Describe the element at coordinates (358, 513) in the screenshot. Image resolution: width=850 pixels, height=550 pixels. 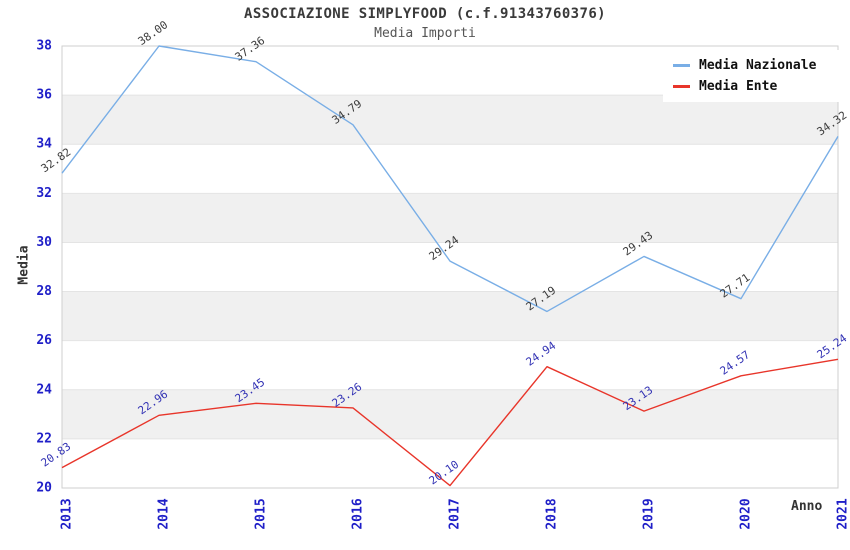
I see `x-tick-label: 2016` at that location.